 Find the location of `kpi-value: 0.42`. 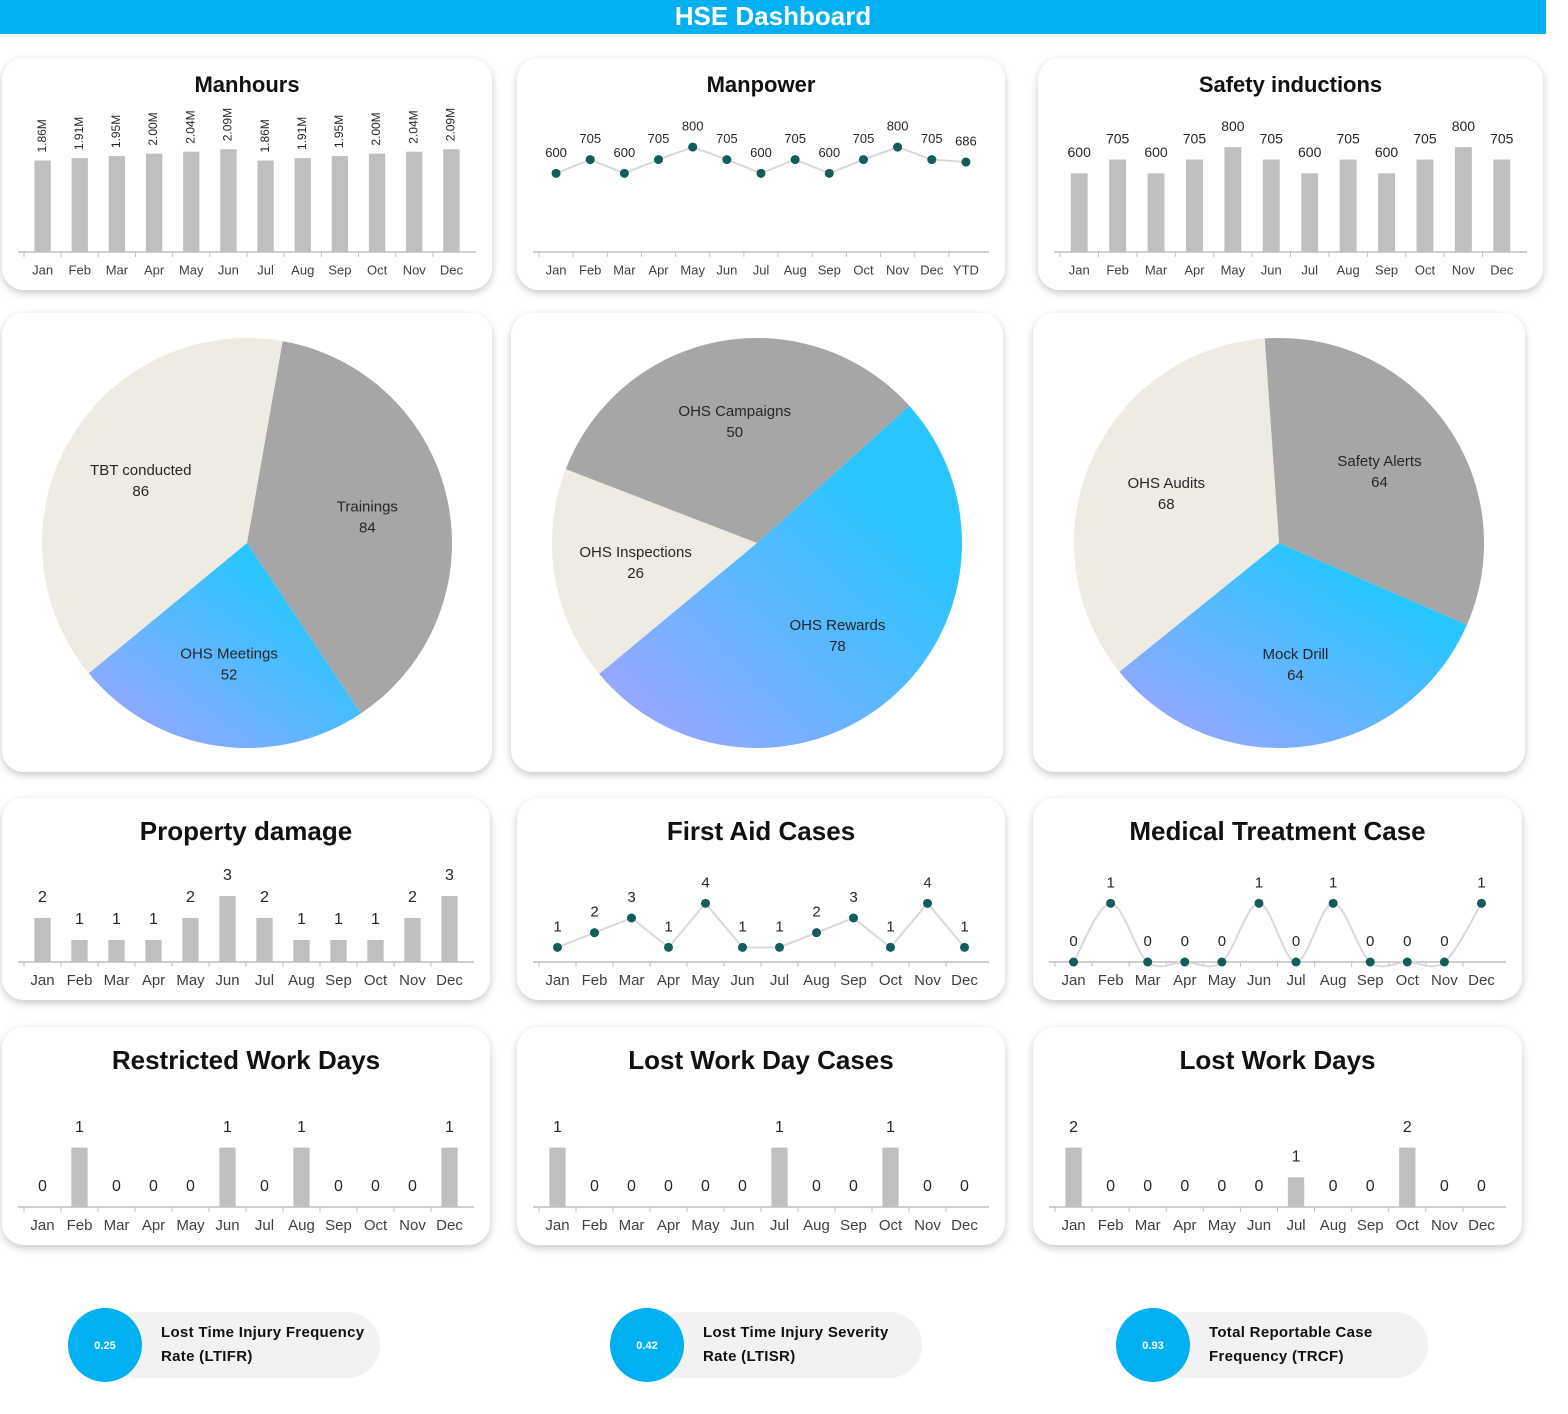

kpi-value: 0.42 is located at coordinates (646, 1346).